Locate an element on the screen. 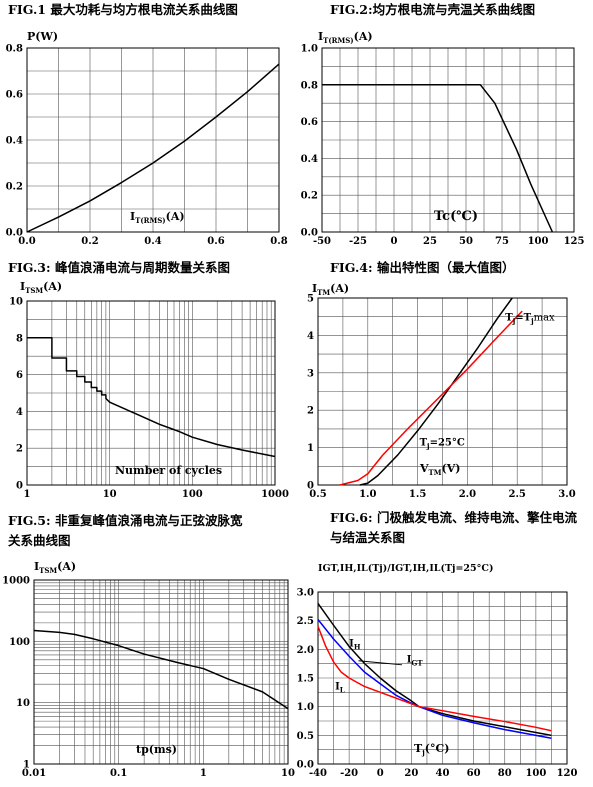 The width and height of the screenshot is (593, 787). fig5-y-axis-label: ITSM(A) is located at coordinates (55, 567).